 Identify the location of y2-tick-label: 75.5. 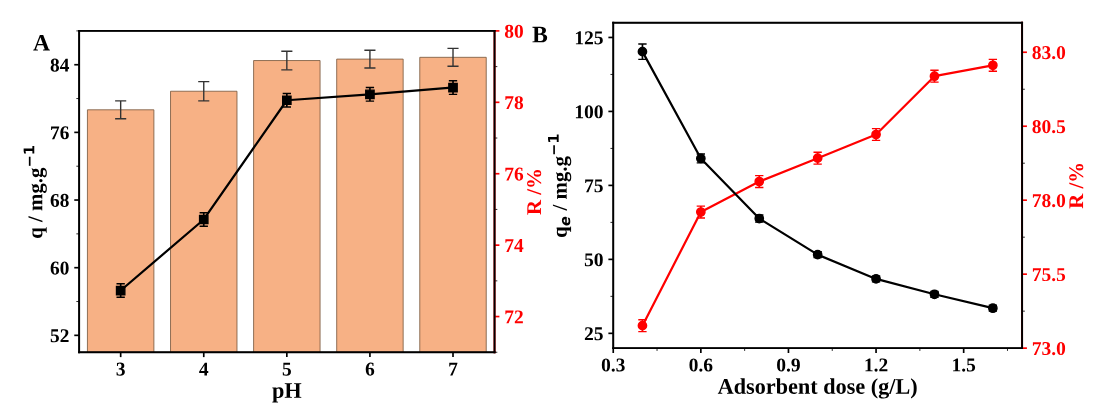
(1049, 275).